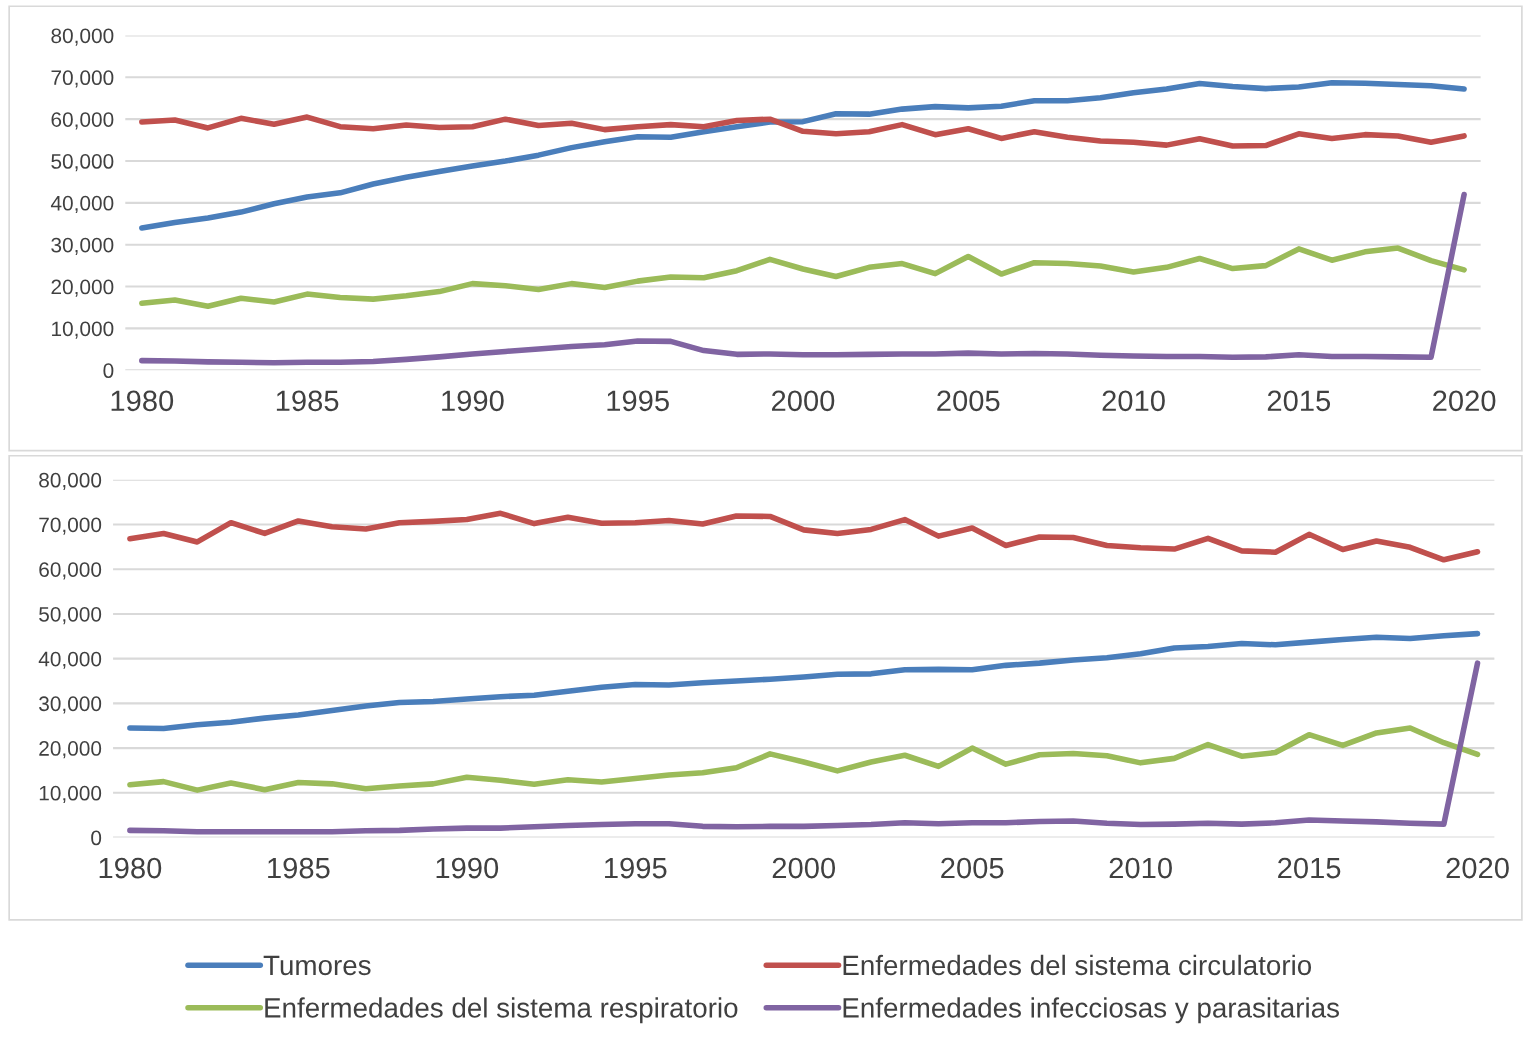 The width and height of the screenshot is (1528, 1043). What do you see at coordinates (501, 1010) in the screenshot?
I see `legend-label: Enfermedades del sistema respiratorio` at bounding box center [501, 1010].